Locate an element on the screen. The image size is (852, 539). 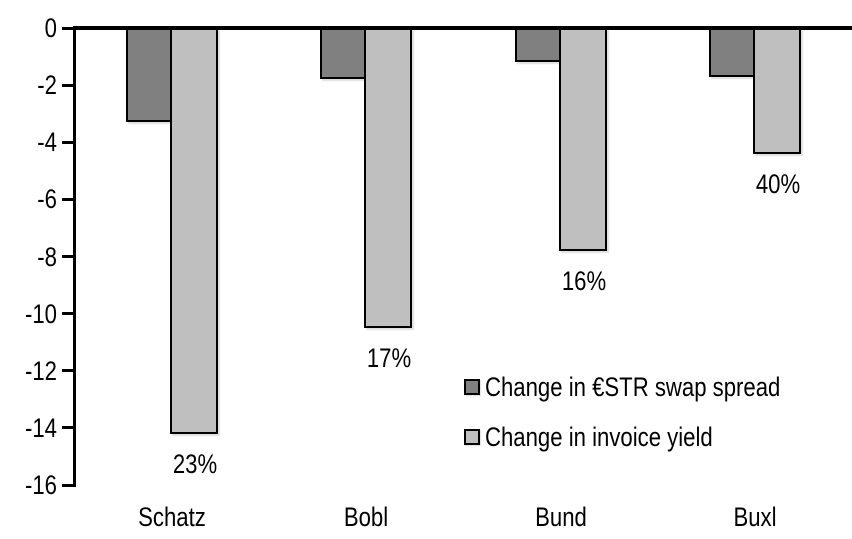
bar-swap-spread-bund is located at coordinates (537, 45).